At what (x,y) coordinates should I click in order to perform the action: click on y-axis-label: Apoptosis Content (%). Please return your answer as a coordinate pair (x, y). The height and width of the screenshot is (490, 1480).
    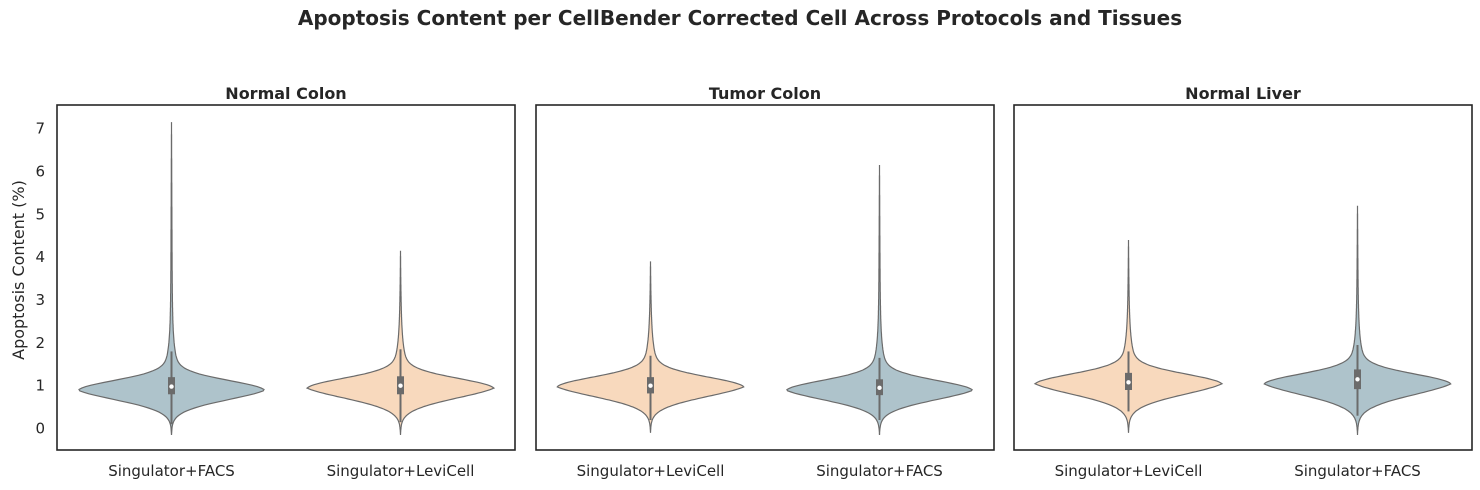
    Looking at the image, I should click on (18, 270).